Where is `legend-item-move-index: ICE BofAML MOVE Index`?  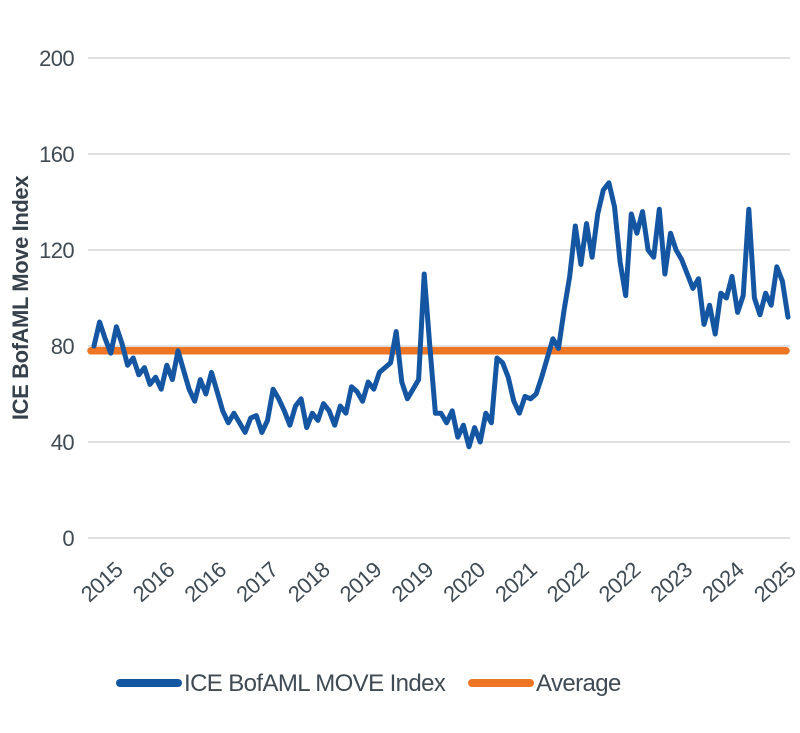
legend-item-move-index: ICE BofAML MOVE Index is located at coordinates (281, 683).